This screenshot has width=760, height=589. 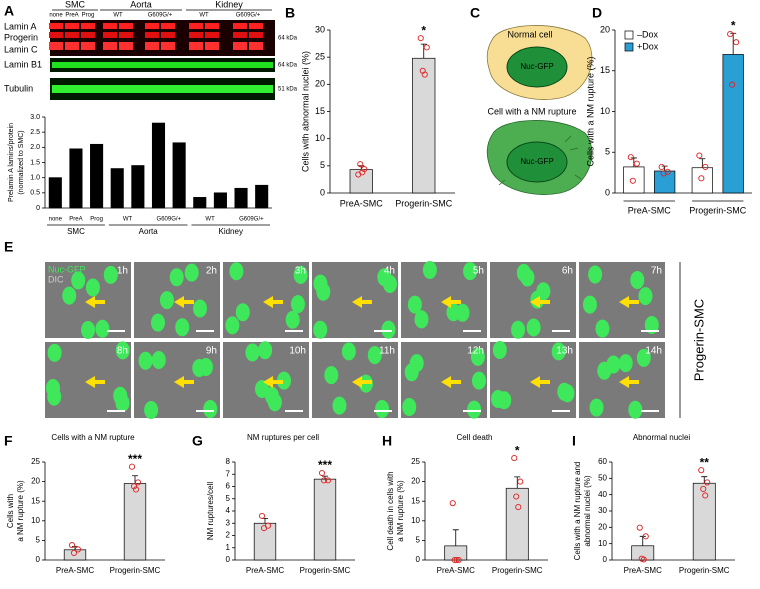 I want to click on blot-group: SMC, so click(x=75, y=4).